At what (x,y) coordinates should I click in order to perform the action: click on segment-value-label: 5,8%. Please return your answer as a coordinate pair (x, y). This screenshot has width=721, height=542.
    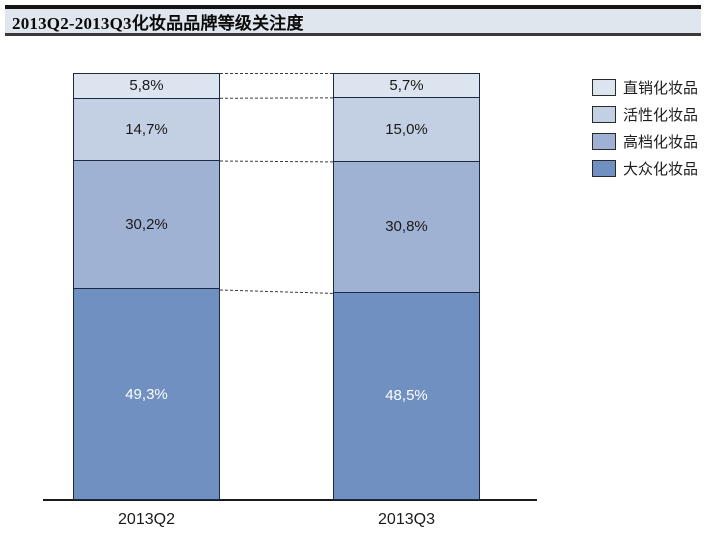
    Looking at the image, I should click on (146, 86).